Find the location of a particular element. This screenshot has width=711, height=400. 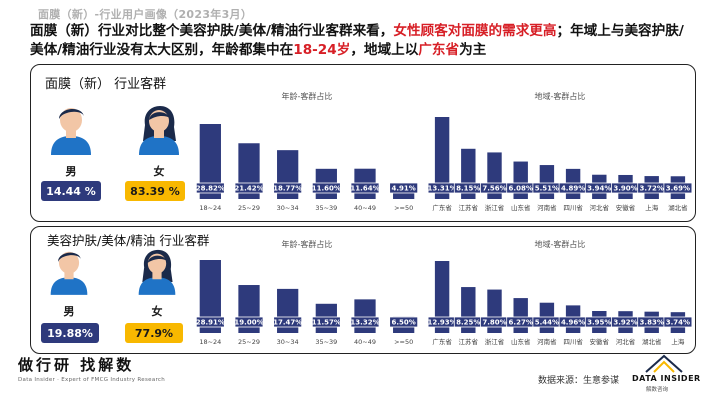

bar-value-label-2: 18.77% is located at coordinates (287, 189).